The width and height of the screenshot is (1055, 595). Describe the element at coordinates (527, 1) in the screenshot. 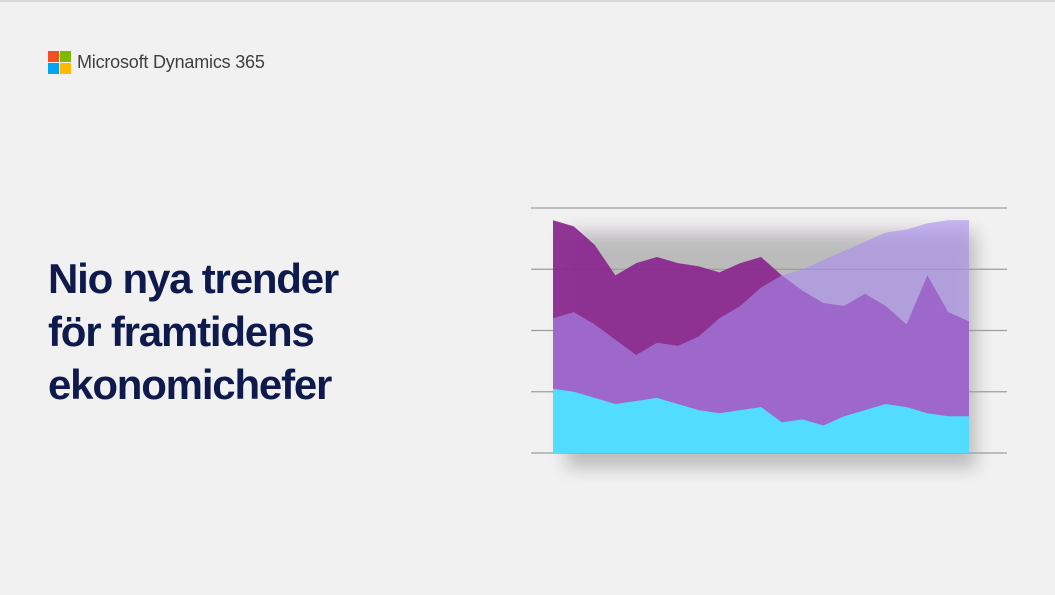

I see `top-divider` at that location.